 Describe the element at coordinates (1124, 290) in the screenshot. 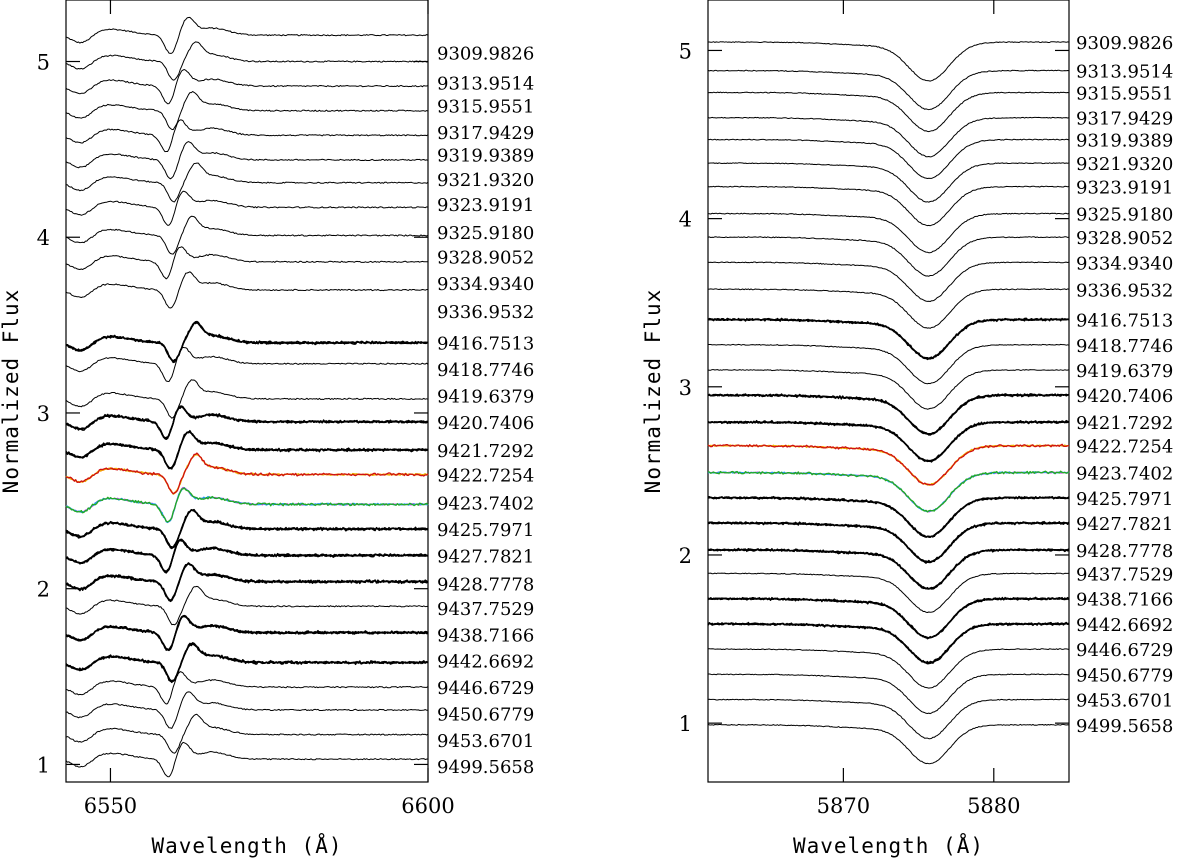

I see `spectrum-date-label: 9336.9532` at that location.